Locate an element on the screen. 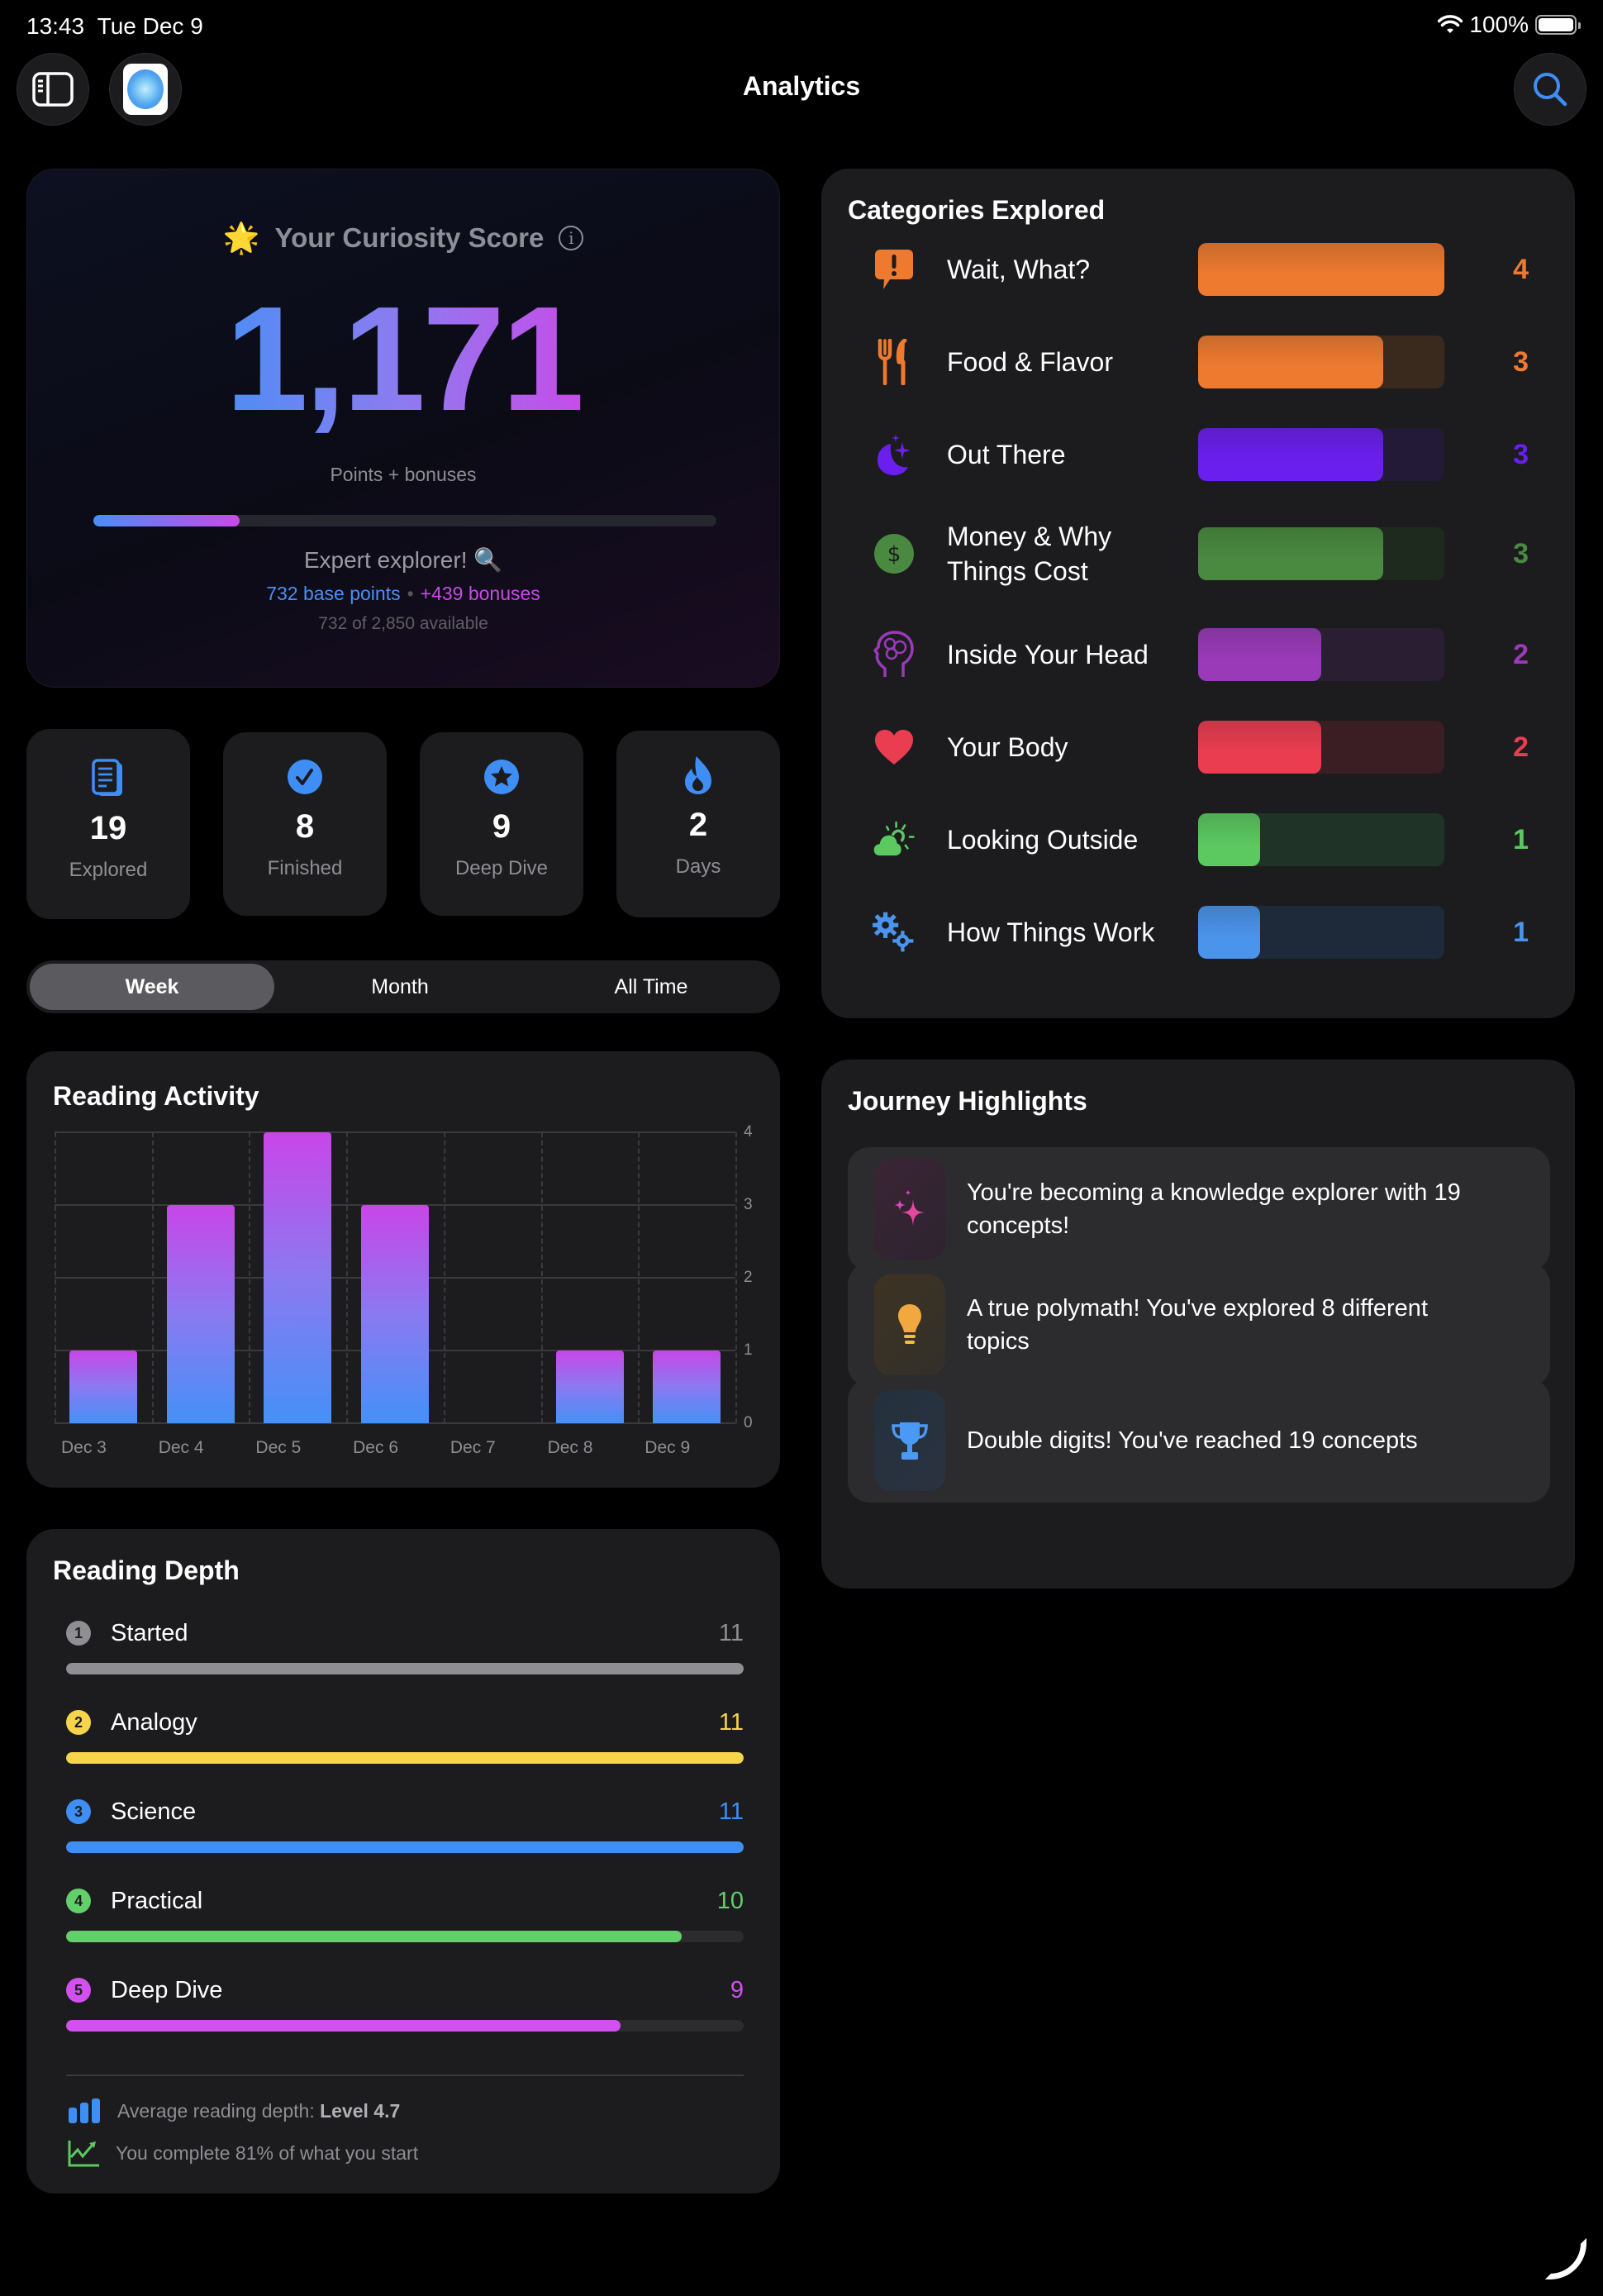 The image size is (1603, 2296). completion-note: You complete 81% of what you start is located at coordinates (243, 2153).